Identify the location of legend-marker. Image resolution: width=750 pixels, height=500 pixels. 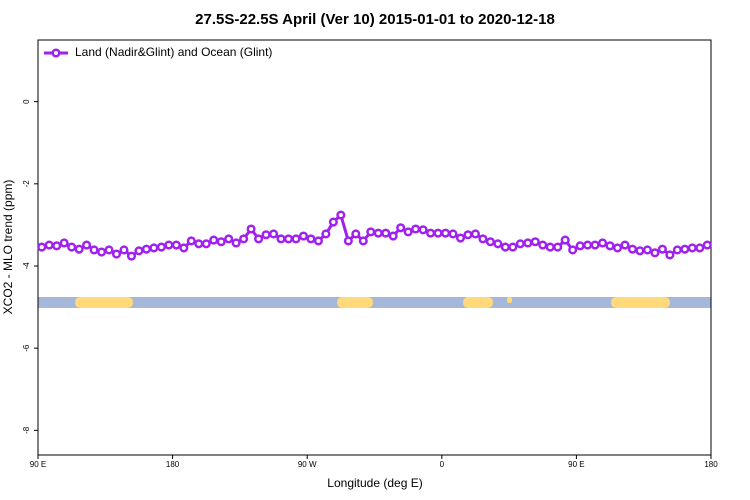
(56, 53).